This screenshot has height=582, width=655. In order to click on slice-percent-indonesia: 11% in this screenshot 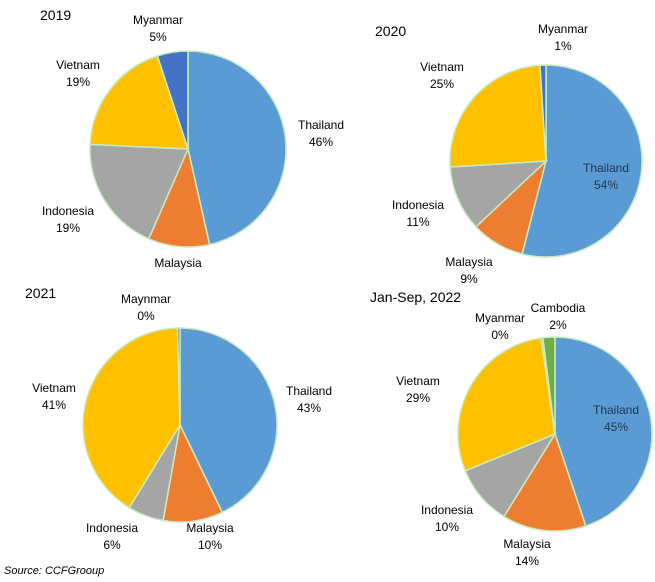, I will do `click(417, 222)`.